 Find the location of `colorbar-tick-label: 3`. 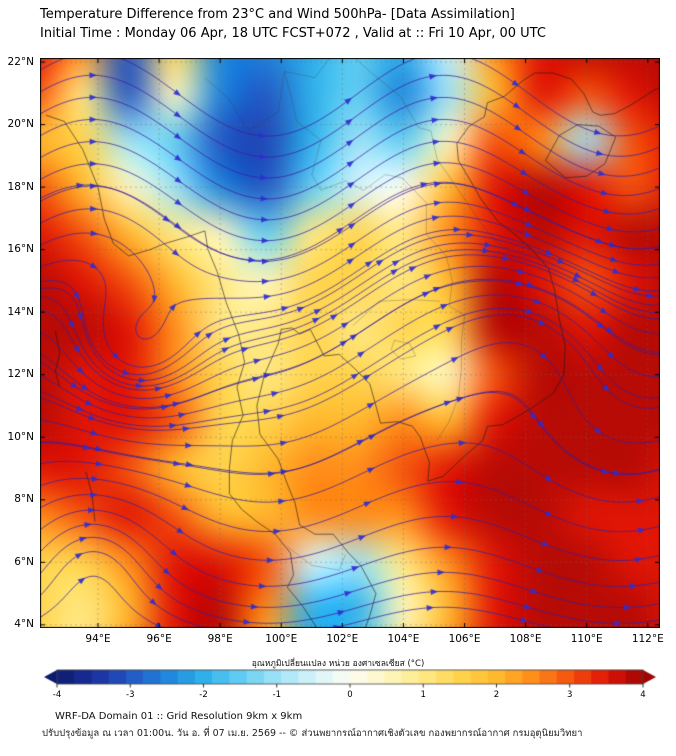

colorbar-tick-label: 3 is located at coordinates (570, 695).